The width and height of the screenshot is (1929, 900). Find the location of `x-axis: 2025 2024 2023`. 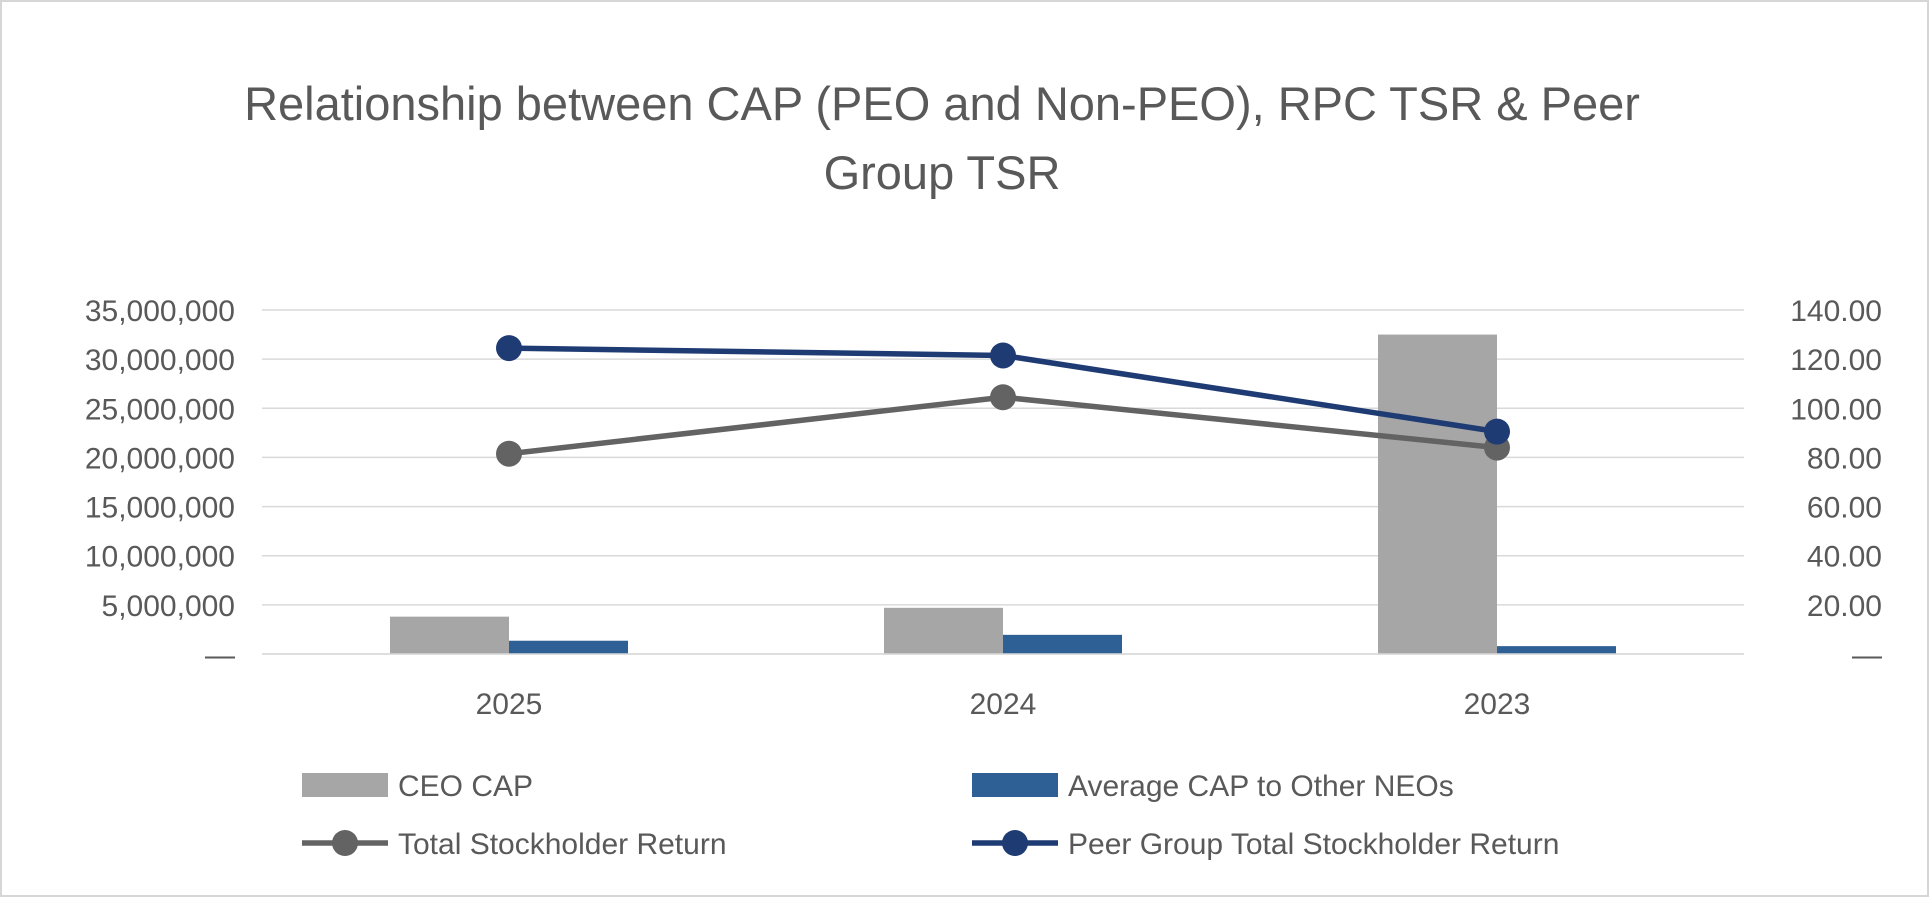

x-axis: 2025 2024 2023 is located at coordinates (1003, 687).